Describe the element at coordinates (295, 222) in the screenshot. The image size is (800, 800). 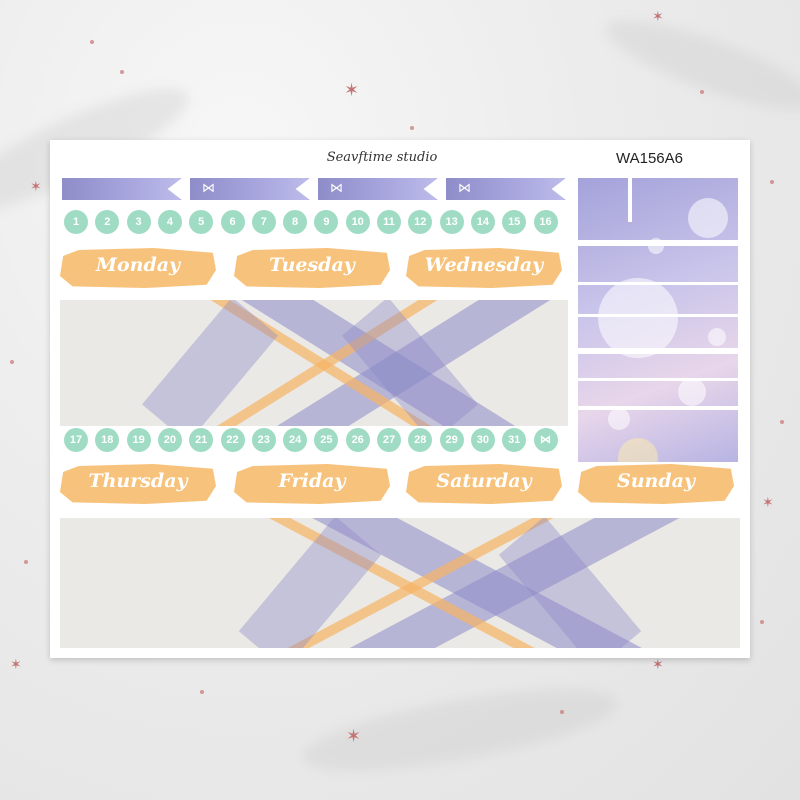
I see `date-circle: 8` at that location.